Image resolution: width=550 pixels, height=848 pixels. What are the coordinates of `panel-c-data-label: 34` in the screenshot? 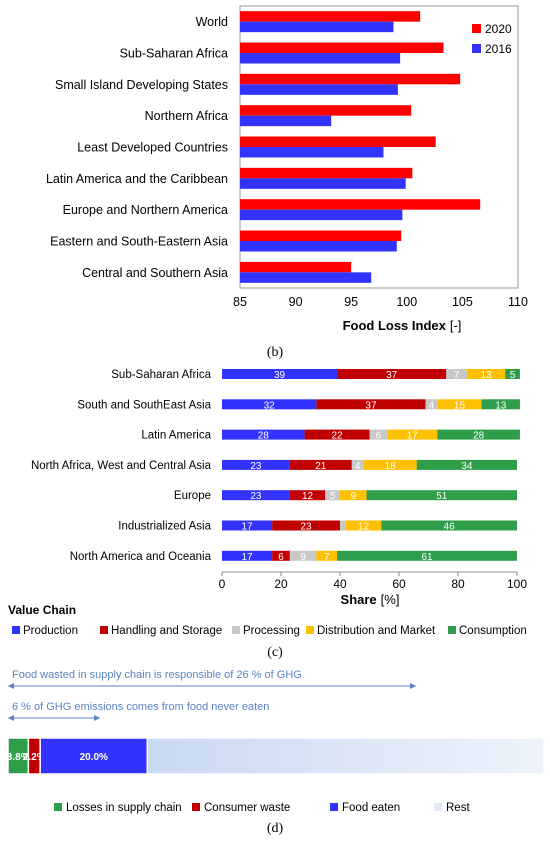 It's located at (467, 466).